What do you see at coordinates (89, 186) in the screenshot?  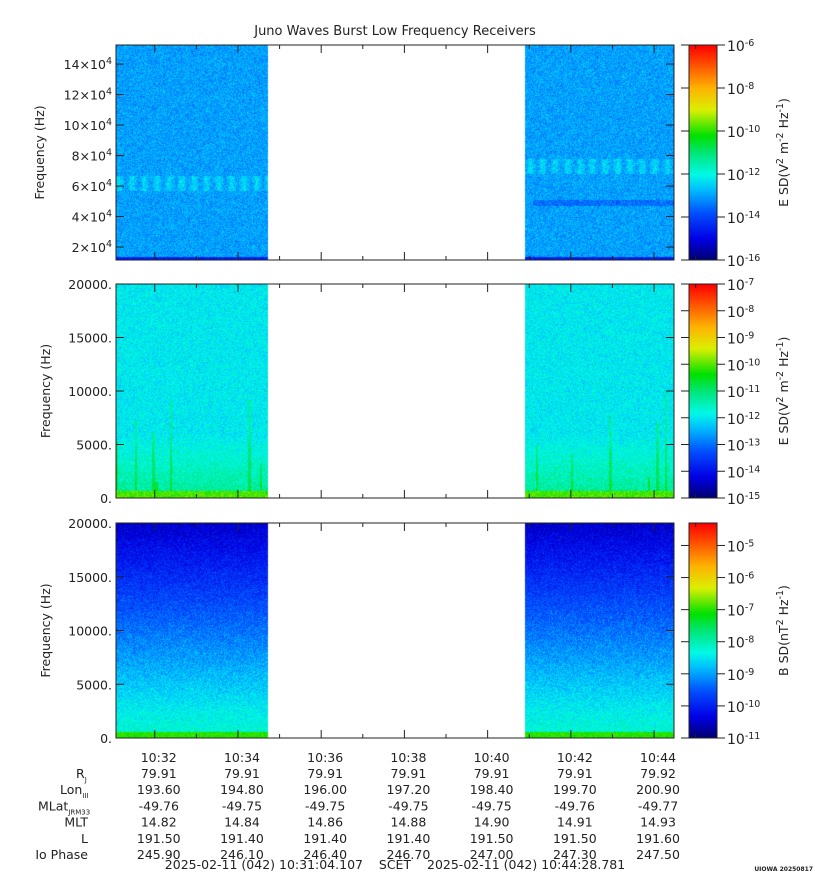 I see `text-part: 6×10` at bounding box center [89, 186].